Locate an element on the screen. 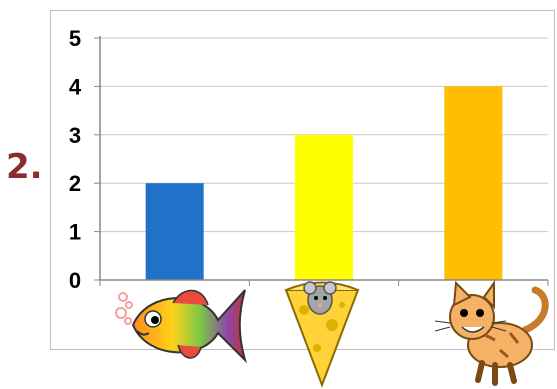 This screenshot has width=557, height=389. y-tick-label: 3 is located at coordinates (75, 135).